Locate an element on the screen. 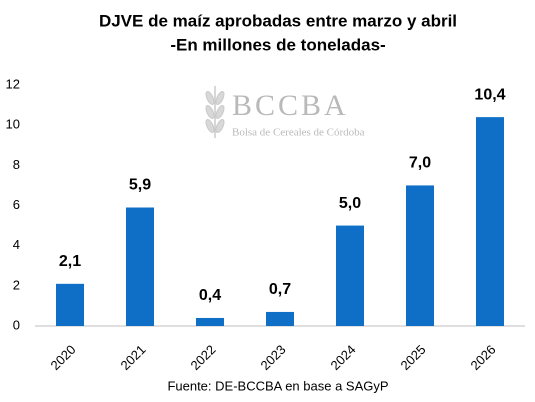 This screenshot has width=535, height=402. x-tick-label: 2023 is located at coordinates (272, 357).